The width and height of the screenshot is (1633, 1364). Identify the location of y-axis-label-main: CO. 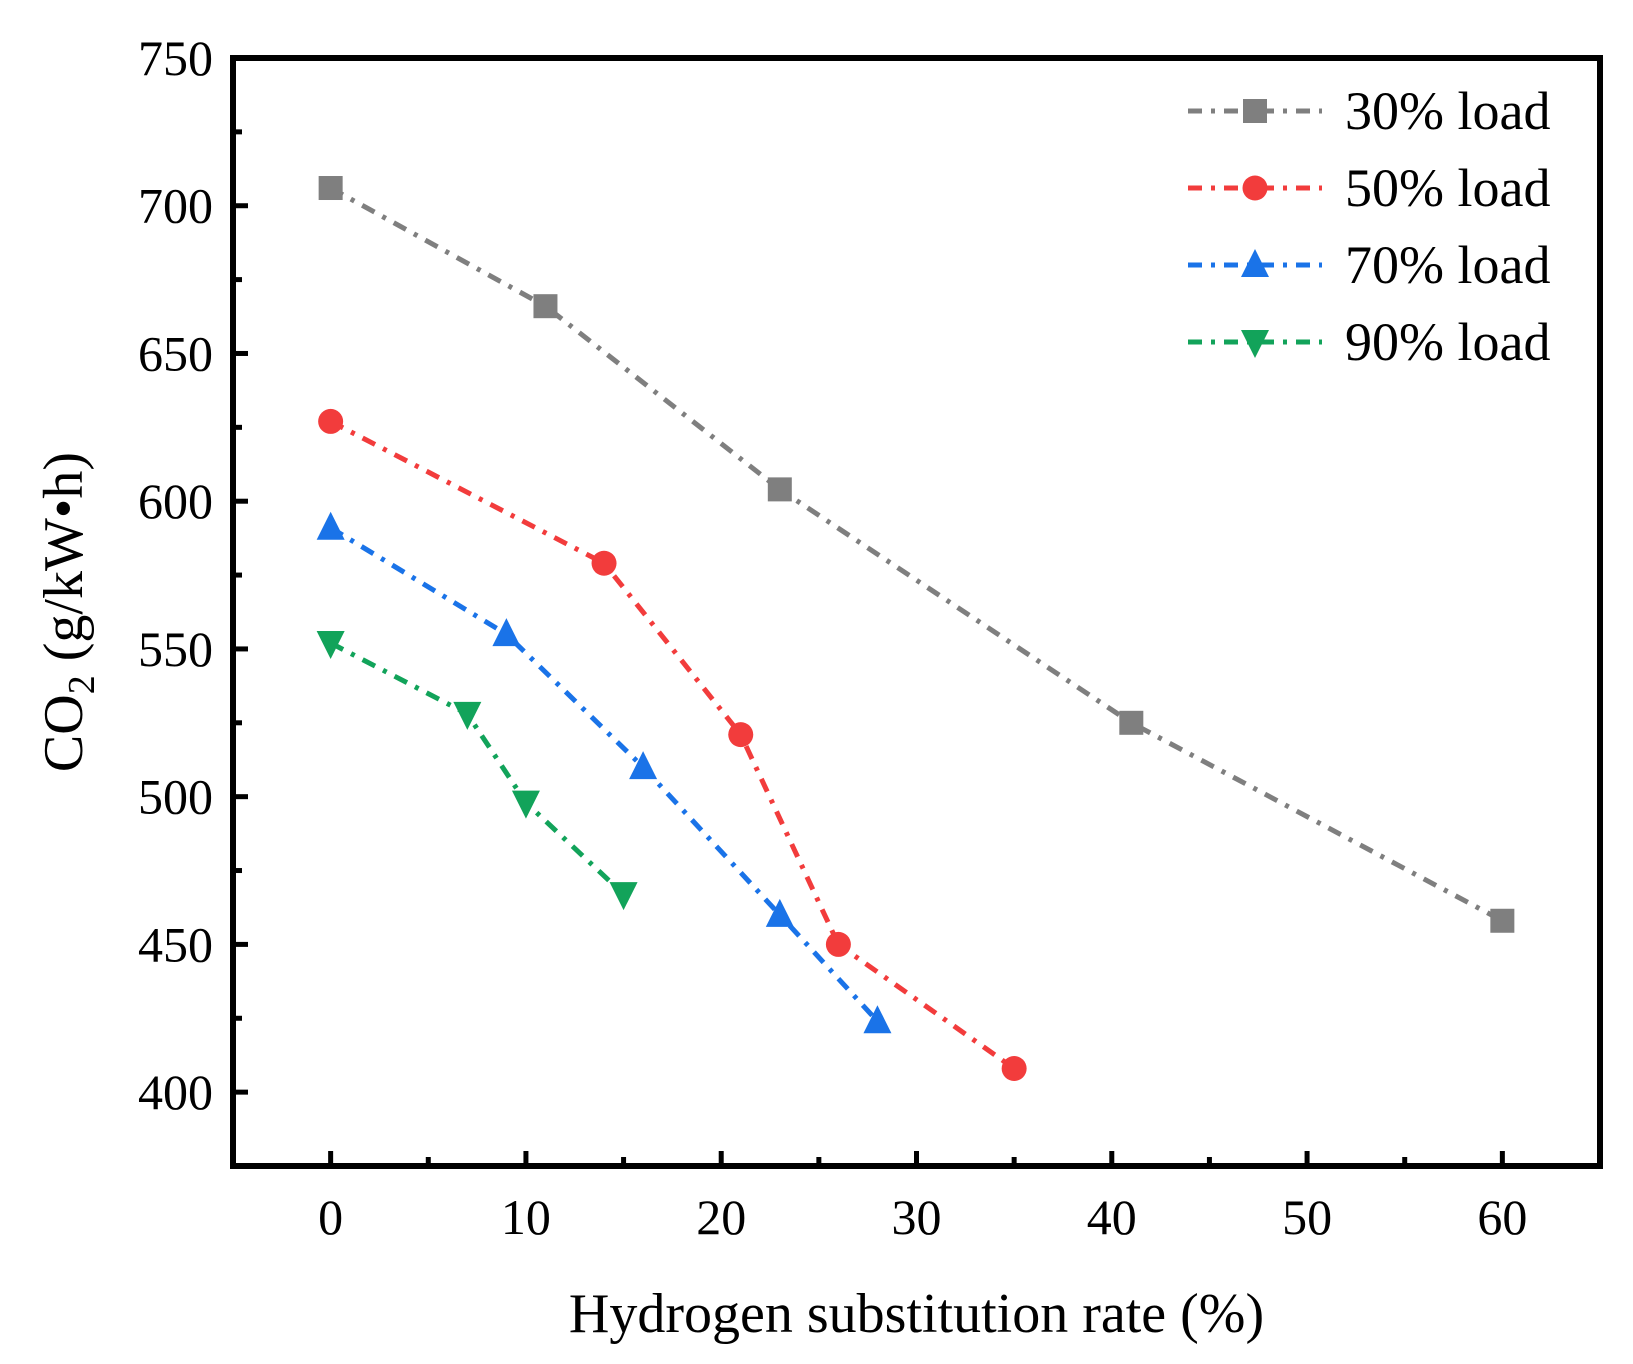
(64, 733).